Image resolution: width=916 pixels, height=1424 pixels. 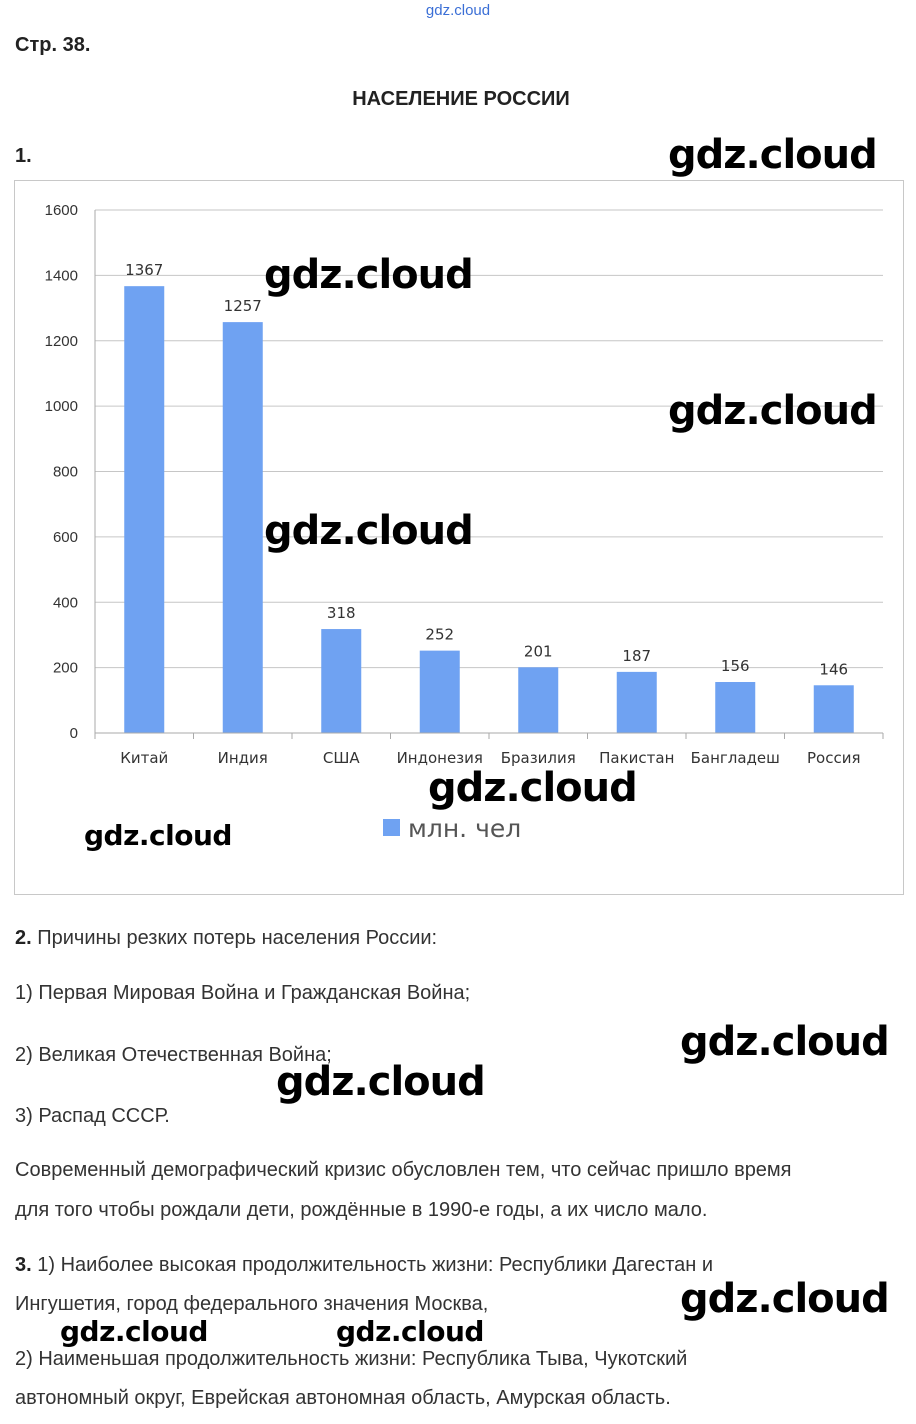 What do you see at coordinates (243, 758) in the screenshot?
I see `x-tick-label: Индия` at bounding box center [243, 758].